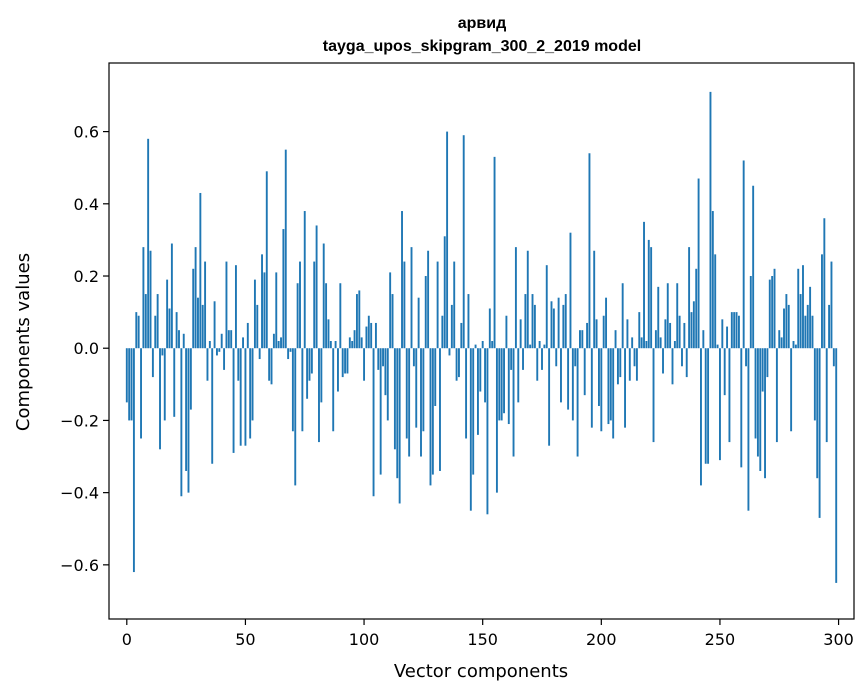 The width and height of the screenshot is (867, 696). Describe the element at coordinates (127, 639) in the screenshot. I see `x-tick-label-0: 0` at that location.